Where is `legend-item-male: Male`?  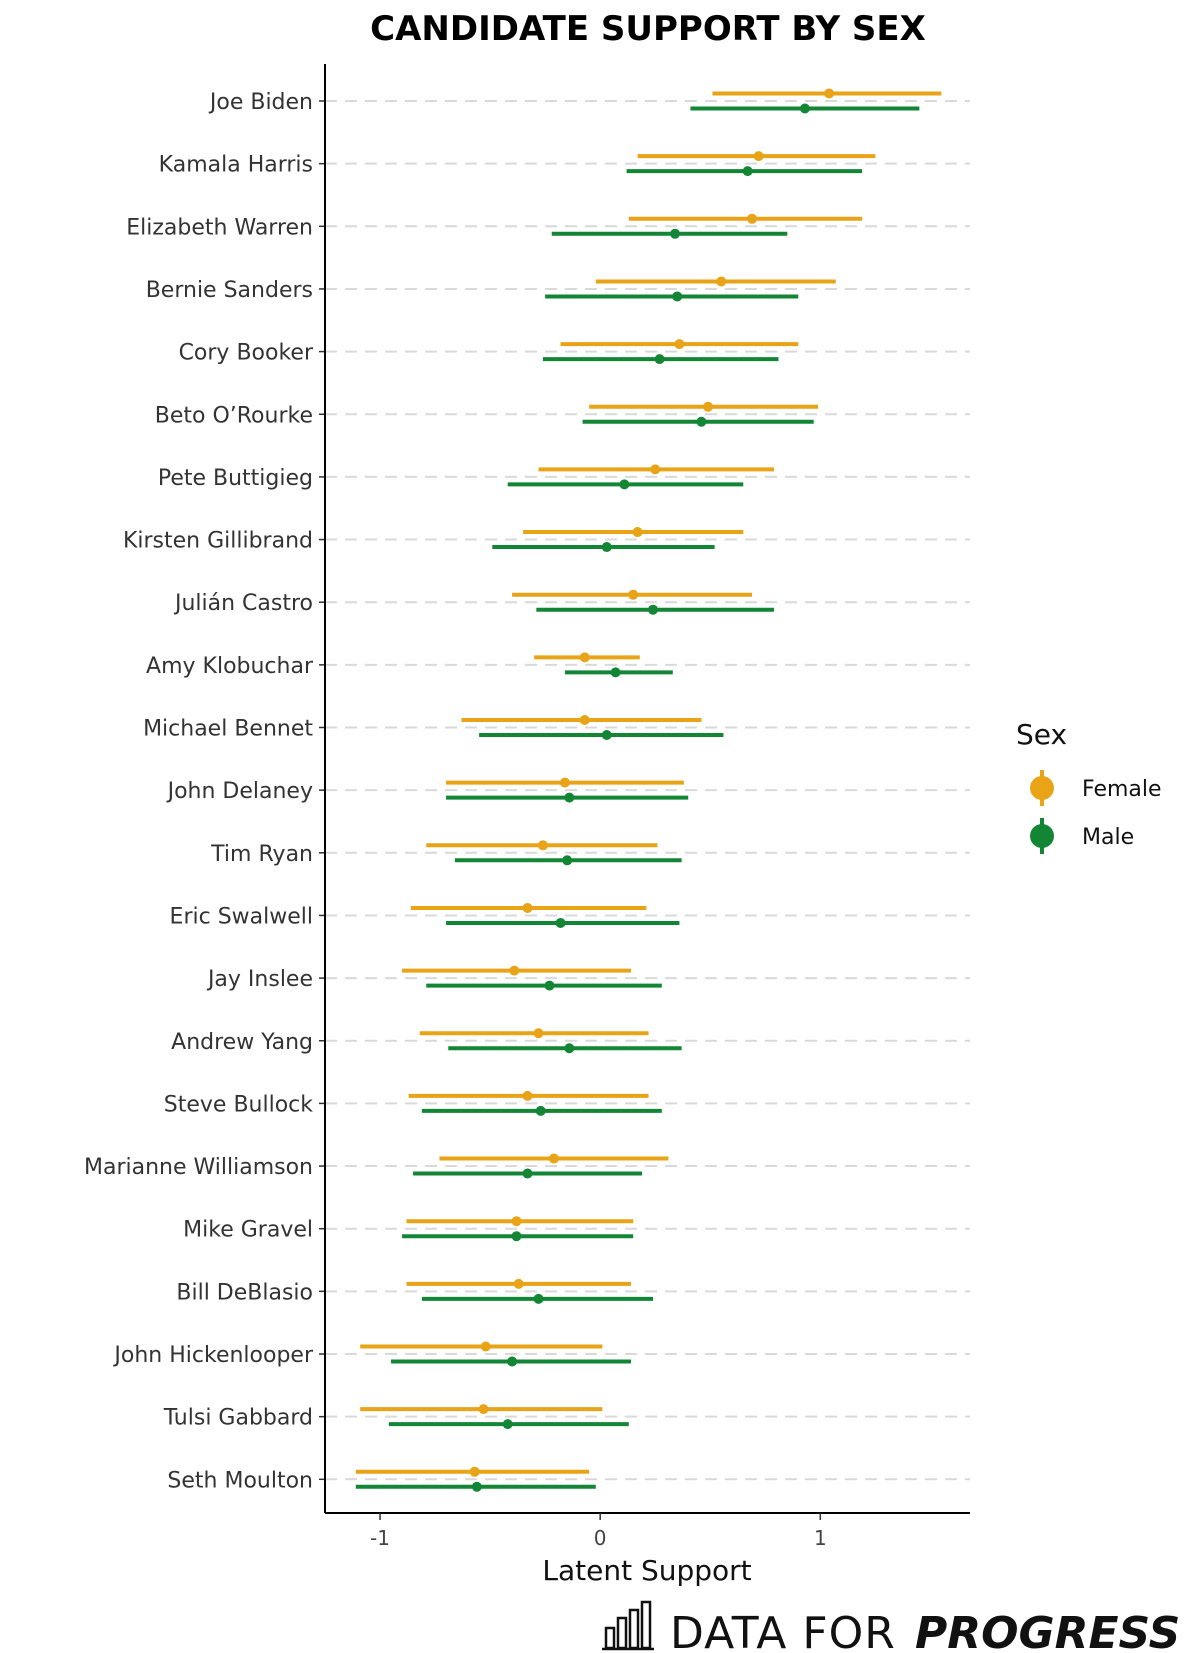 legend-item-male: Male is located at coordinates (1082, 836).